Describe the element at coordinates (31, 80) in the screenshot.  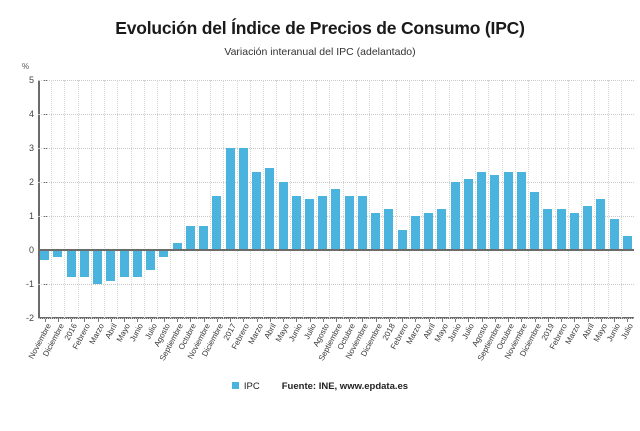
I see `y-tick-label: 5` at that location.